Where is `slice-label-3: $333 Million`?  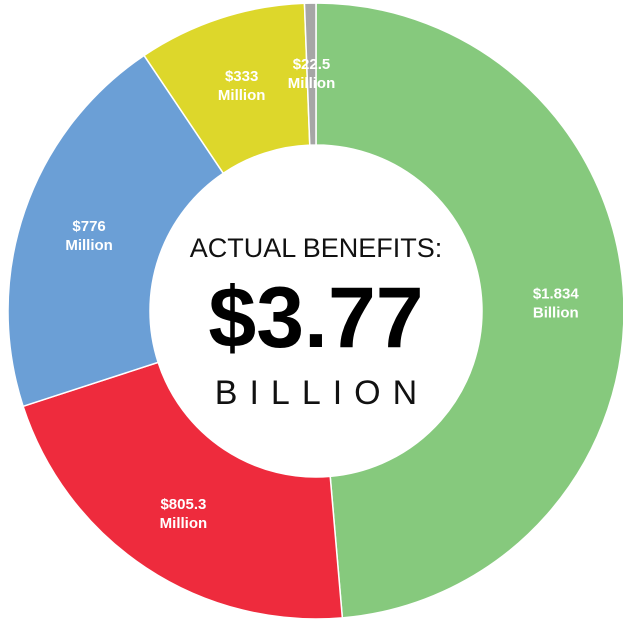
slice-label-3: $333 Million is located at coordinates (242, 86).